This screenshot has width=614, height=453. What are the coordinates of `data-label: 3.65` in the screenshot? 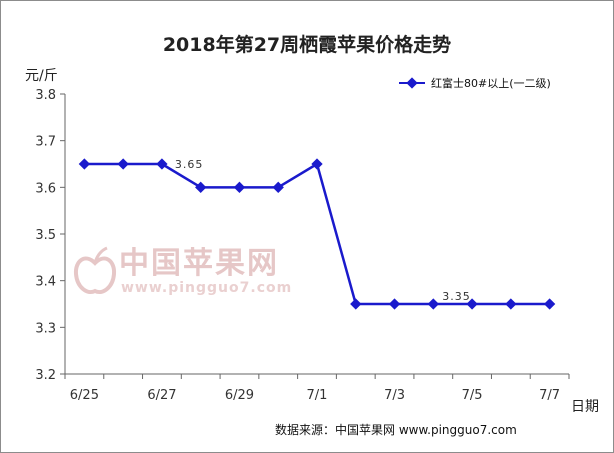 It's located at (189, 164).